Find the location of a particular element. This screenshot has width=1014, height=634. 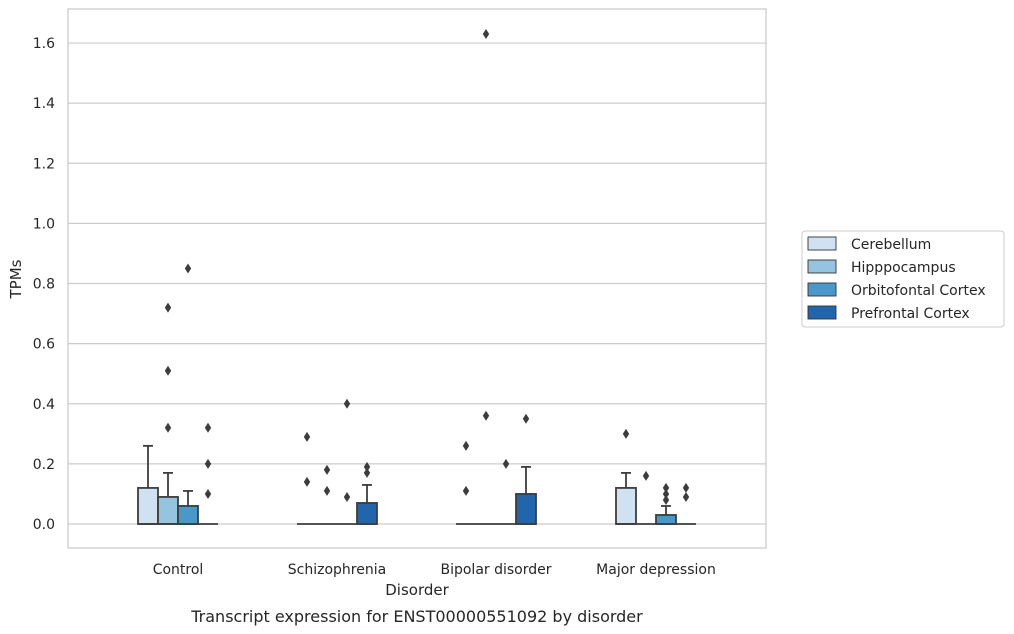

legend-label: Orbitofontal Cortex is located at coordinates (918, 291).